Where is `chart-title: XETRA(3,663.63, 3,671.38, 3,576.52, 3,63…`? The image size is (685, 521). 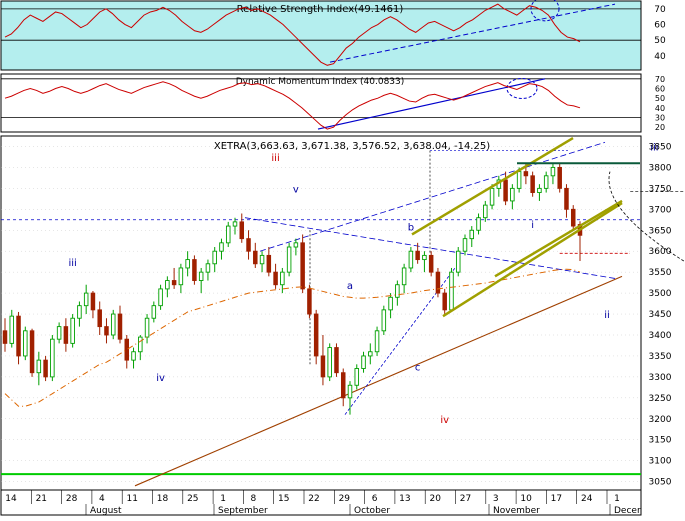 chart-title: XETRA(3,663.63, 3,671.38, 3,576.52, 3,63… is located at coordinates (352, 146).